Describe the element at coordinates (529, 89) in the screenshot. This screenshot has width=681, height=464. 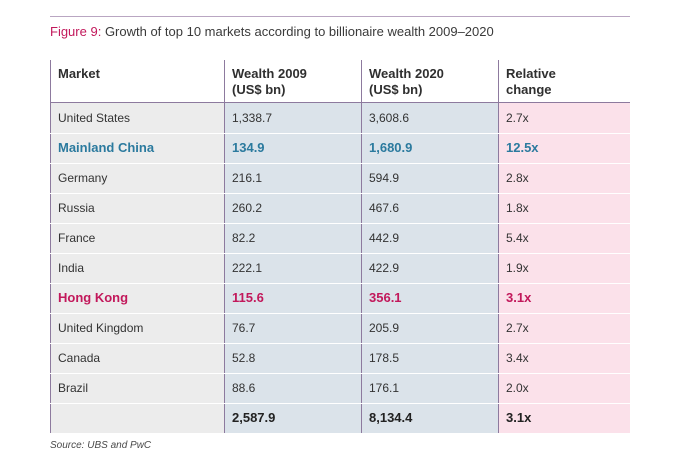
I see `header-relative-line2: change` at that location.